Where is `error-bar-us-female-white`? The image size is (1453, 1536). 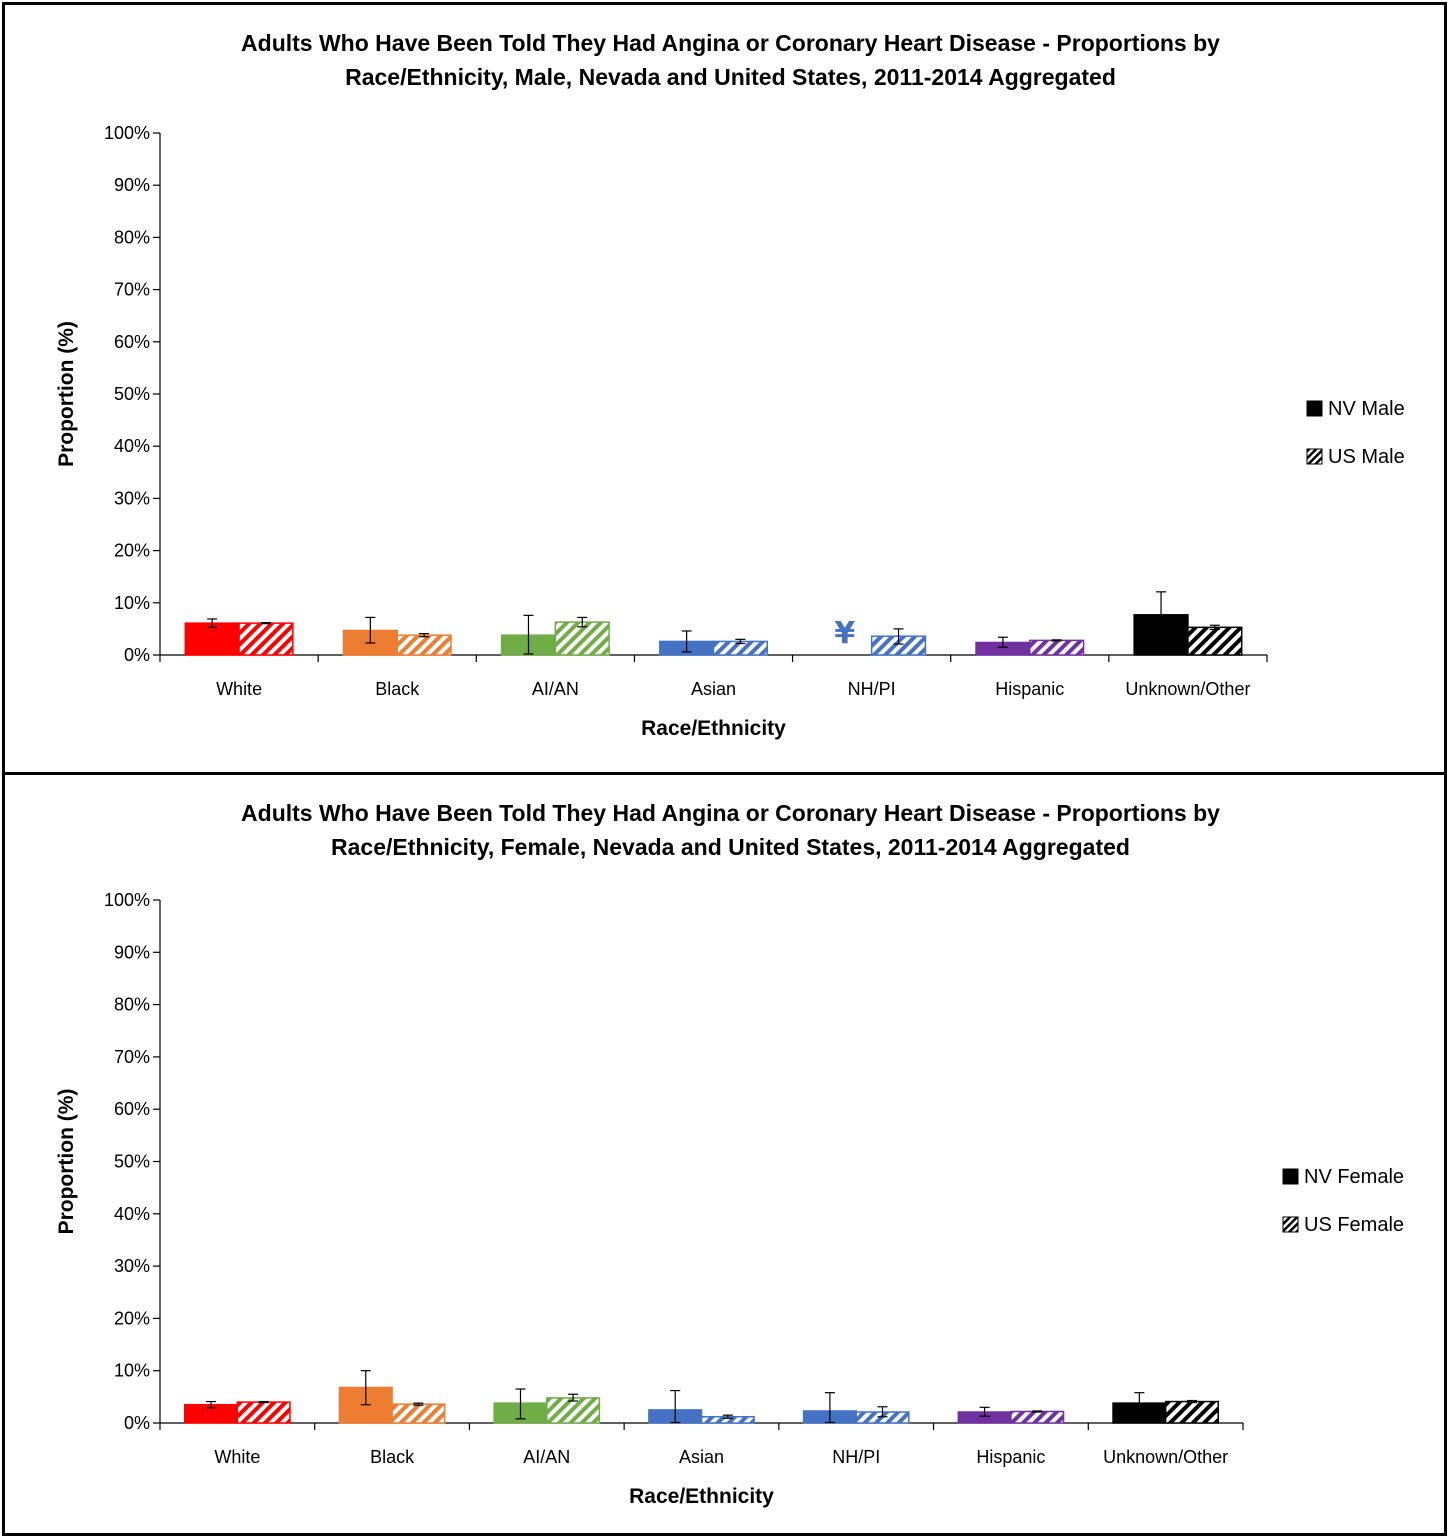
error-bar-us-female-white is located at coordinates (263, 1402).